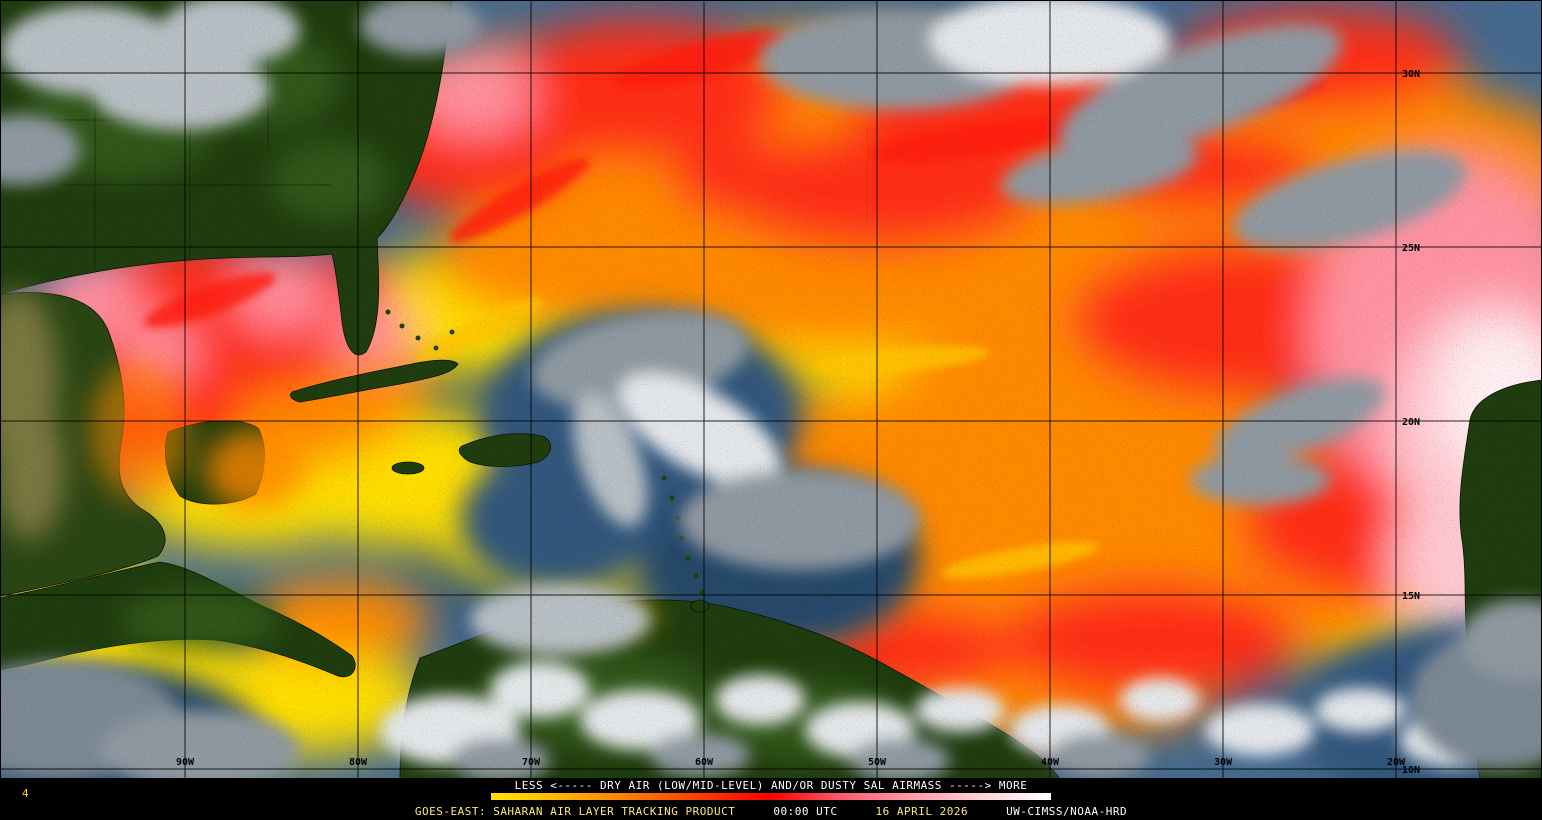 Image resolution: width=1542 pixels, height=820 pixels. Describe the element at coordinates (771, 796) in the screenshot. I see `sal-color-scale` at that location.